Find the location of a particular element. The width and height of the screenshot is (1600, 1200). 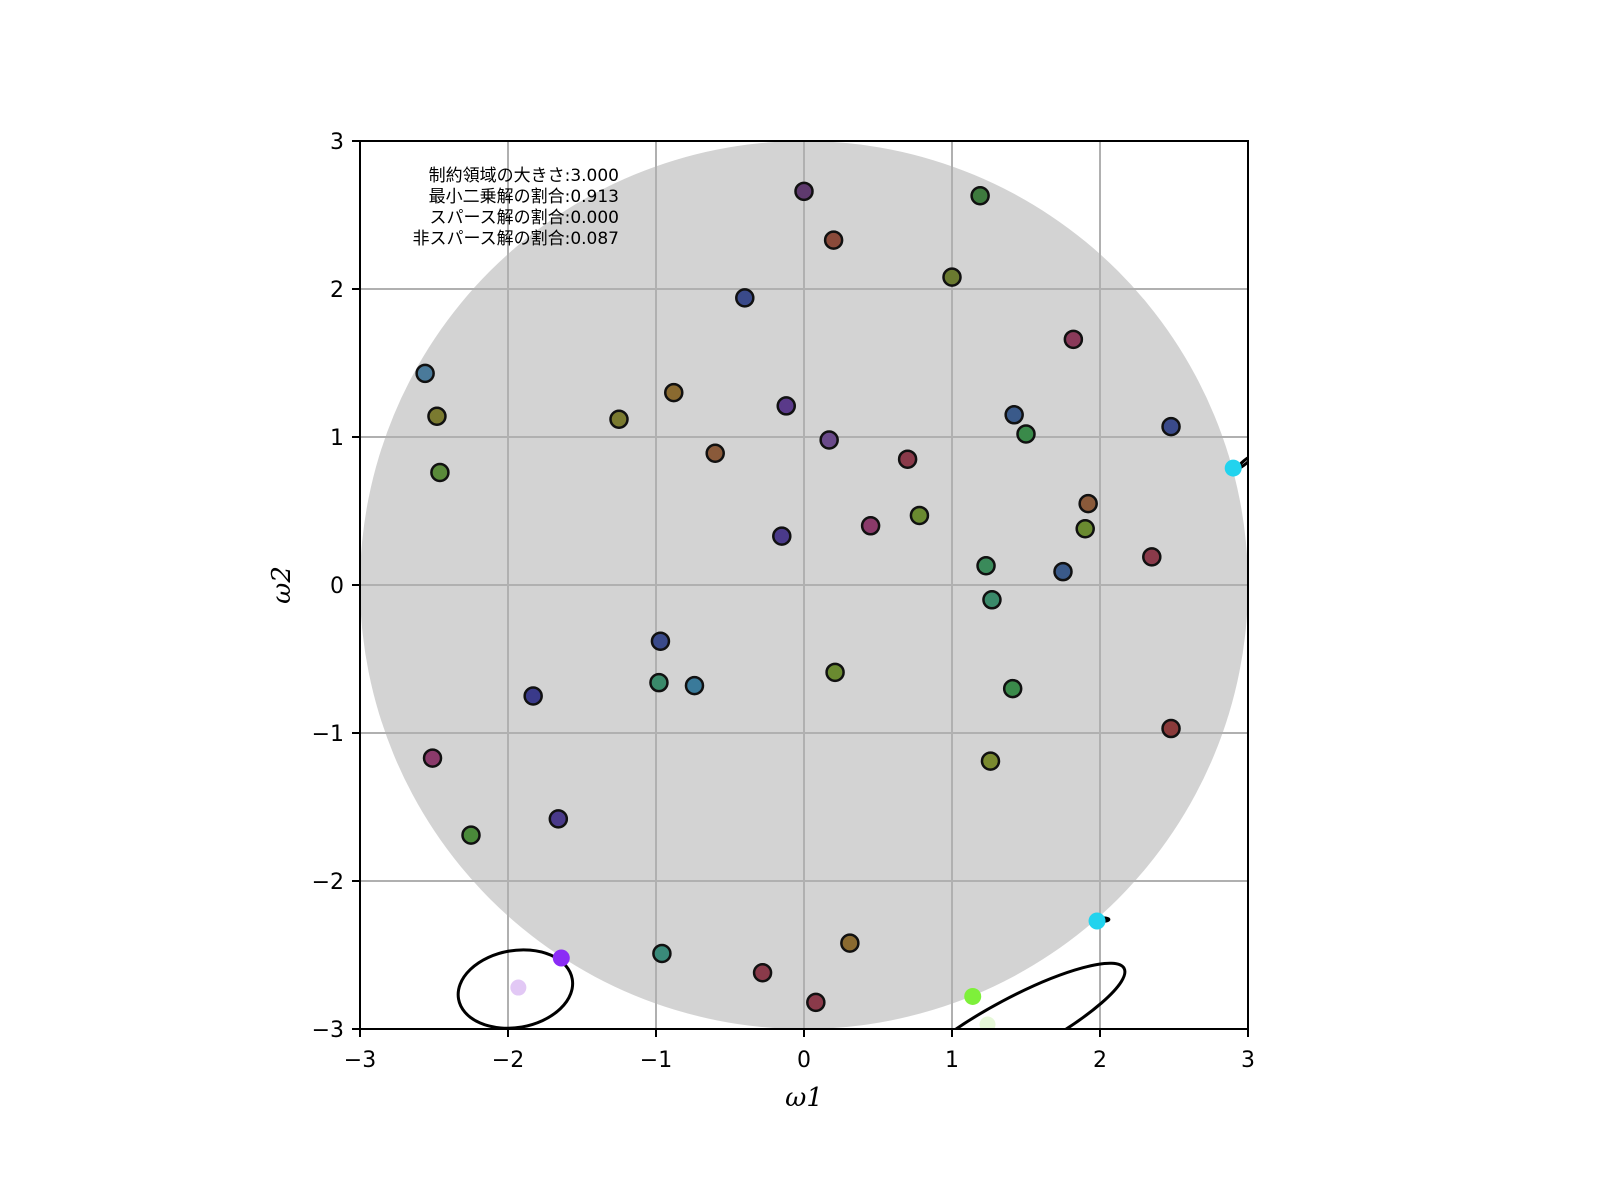

x-tick-label: 3 is located at coordinates (1248, 1060).